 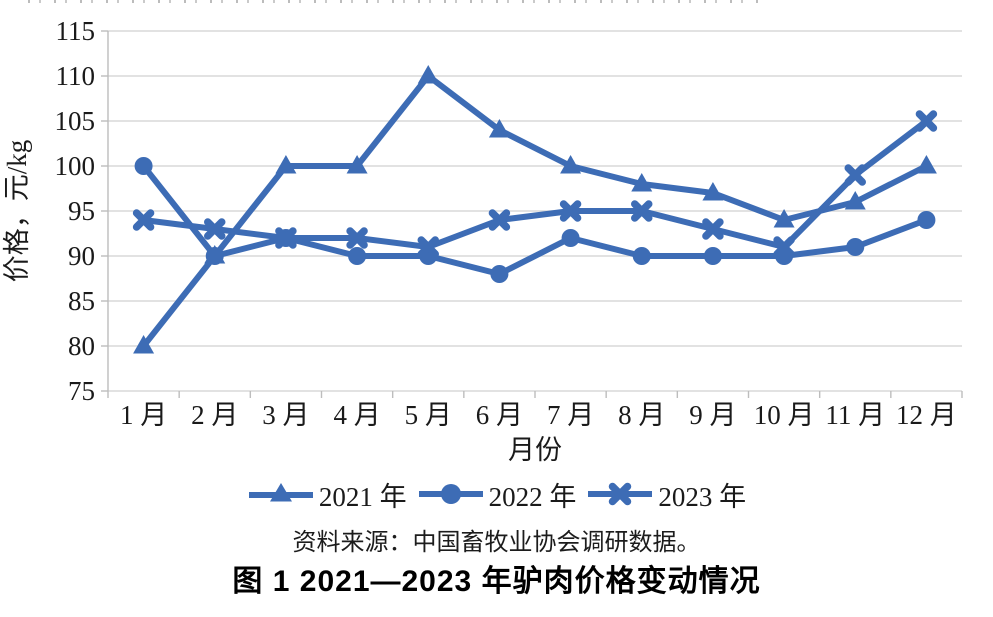 I want to click on svg-text: 12 月, so click(x=926, y=415).